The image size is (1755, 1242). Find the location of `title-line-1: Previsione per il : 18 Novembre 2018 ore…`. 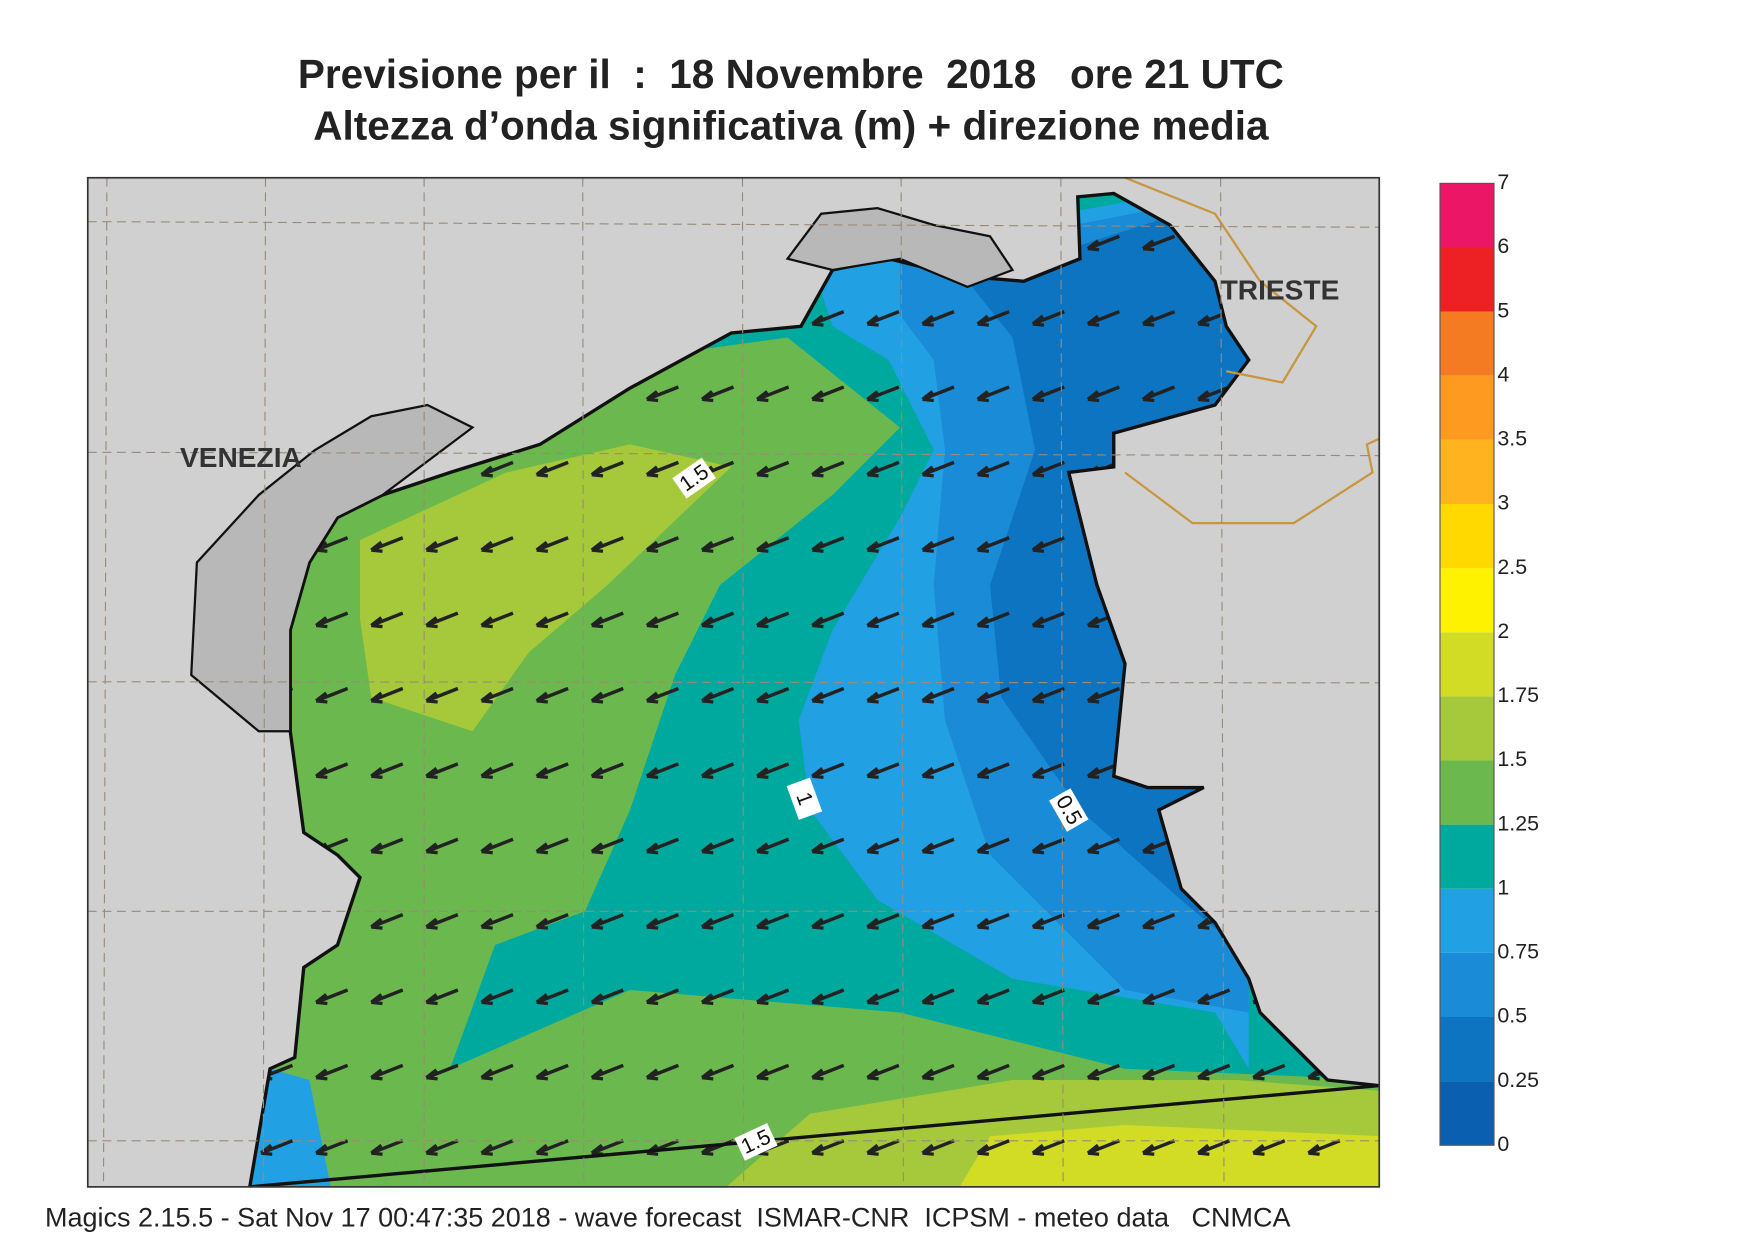

title-line-1: Previsione per il : 18 Novembre 2018 ore… is located at coordinates (791, 74).